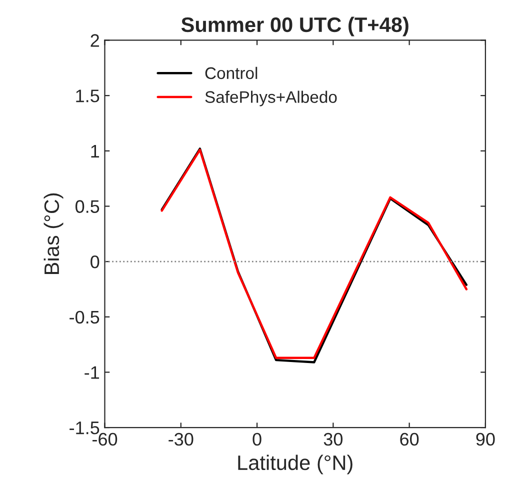 Image resolution: width=511 pixels, height=503 pixels. What do you see at coordinates (333, 439) in the screenshot?
I see `x-tick-label: 30` at bounding box center [333, 439].